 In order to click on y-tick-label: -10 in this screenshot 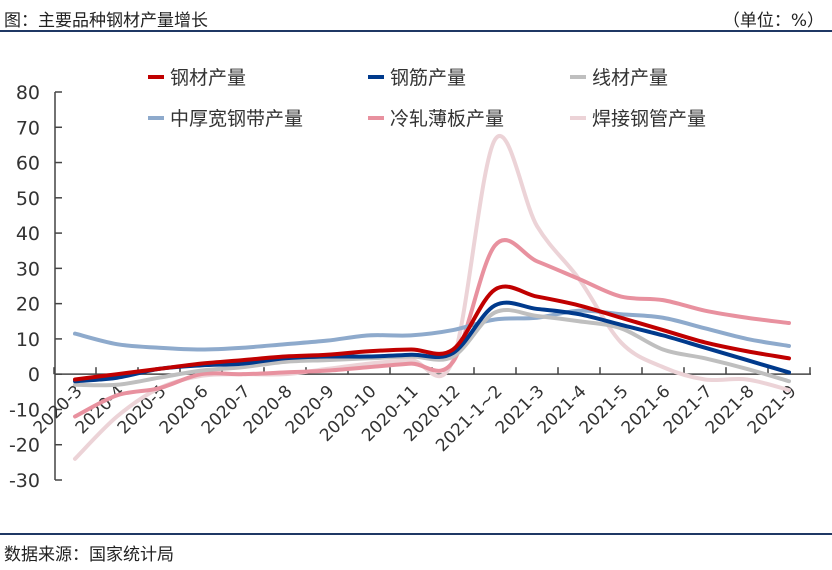, I will do `click(24, 410)`.